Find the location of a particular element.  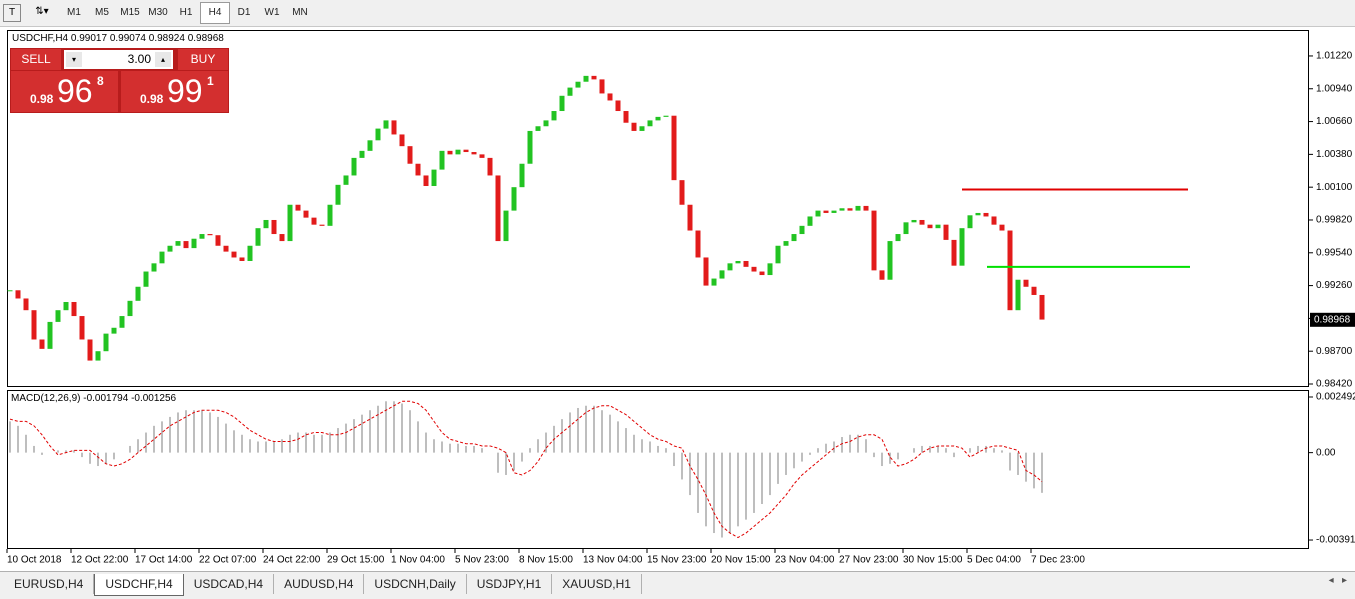

tab: EURUSD,H4 is located at coordinates (49, 584).